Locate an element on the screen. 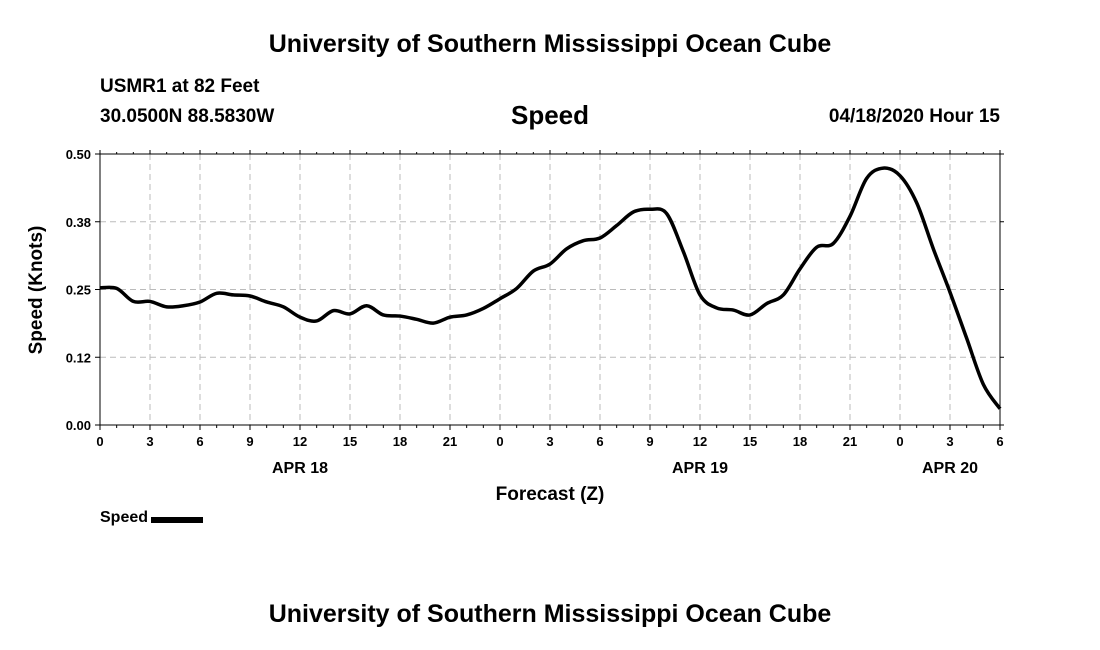 This screenshot has width=1100, height=650. parameter-title: Speed is located at coordinates (550, 115).